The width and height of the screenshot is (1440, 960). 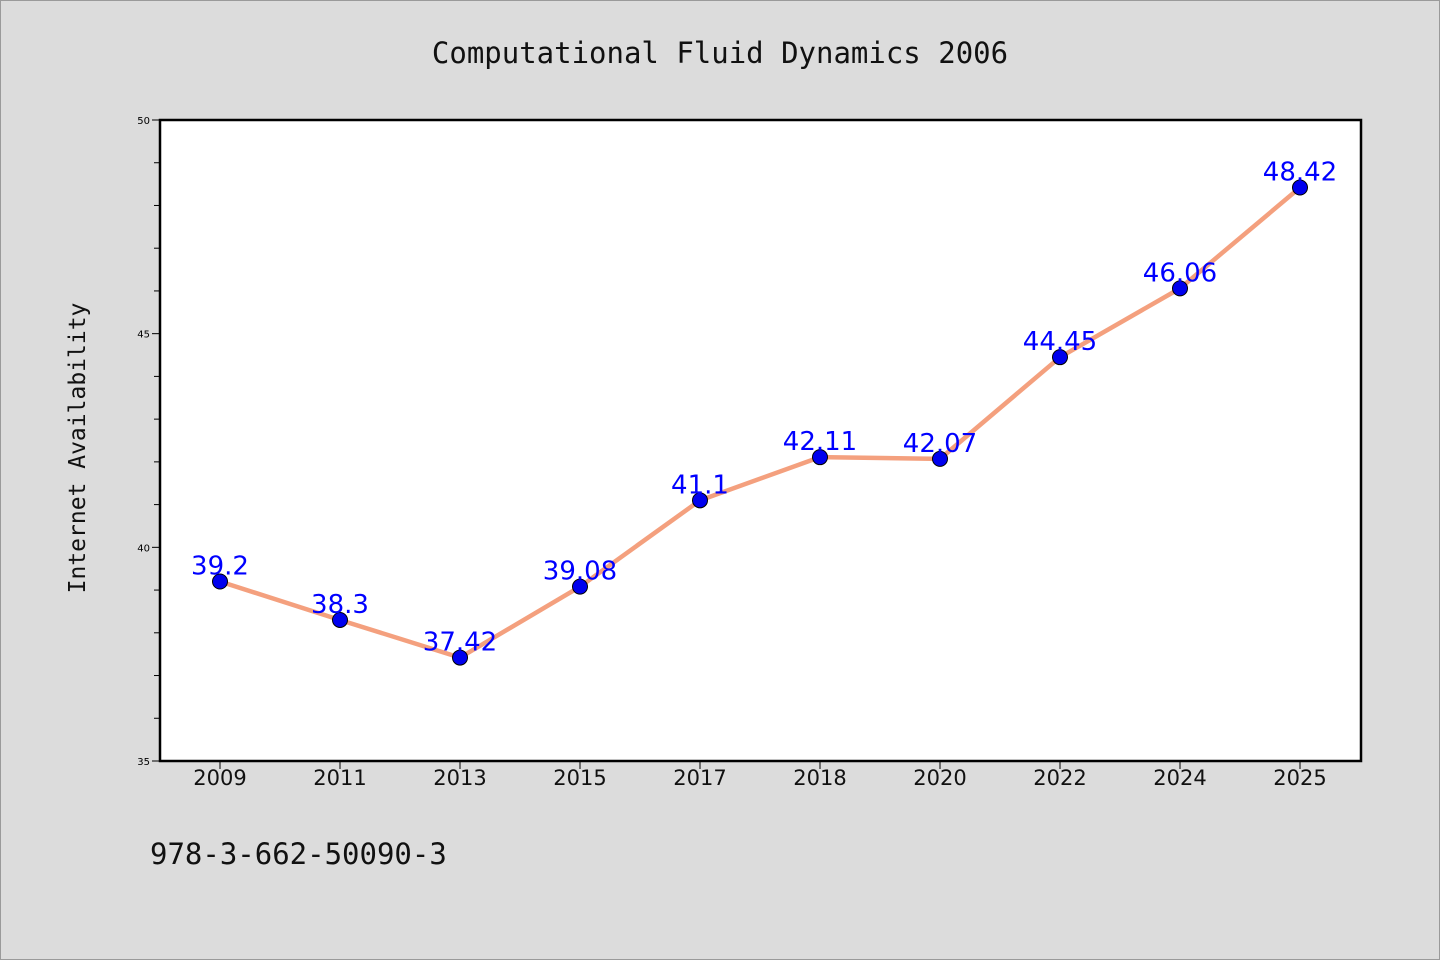 I want to click on x-tick-label: 2025, so click(x=1299, y=778).